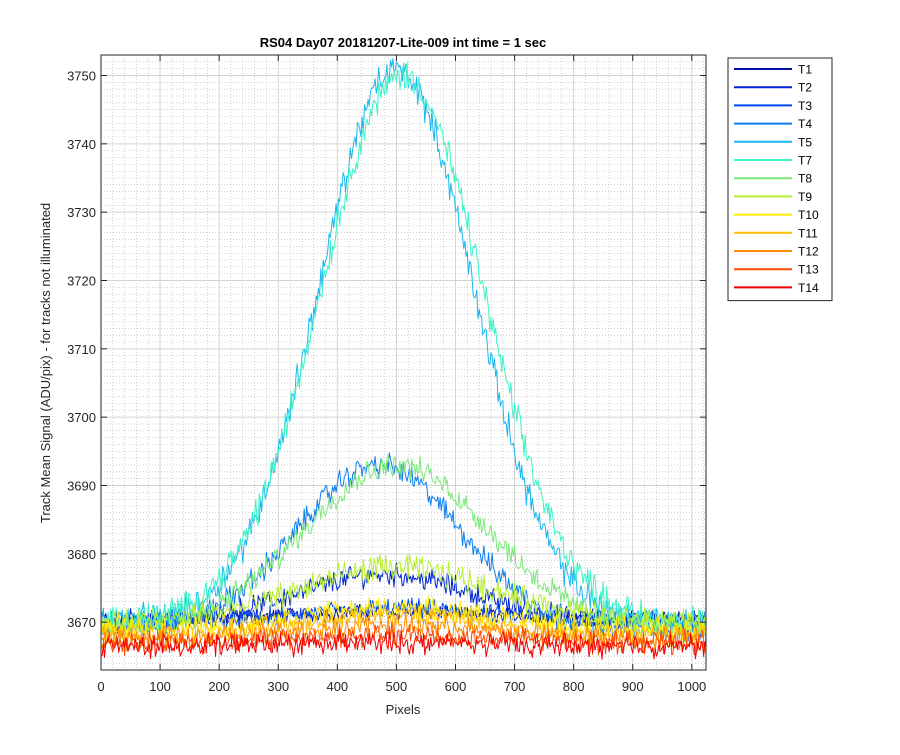 Image resolution: width=900 pixels, height=755 pixels. I want to click on legend: T1 T2 T3 T4 T5 T7 T8 T9 T10 T11 T12 T13 T14, so click(780, 179).